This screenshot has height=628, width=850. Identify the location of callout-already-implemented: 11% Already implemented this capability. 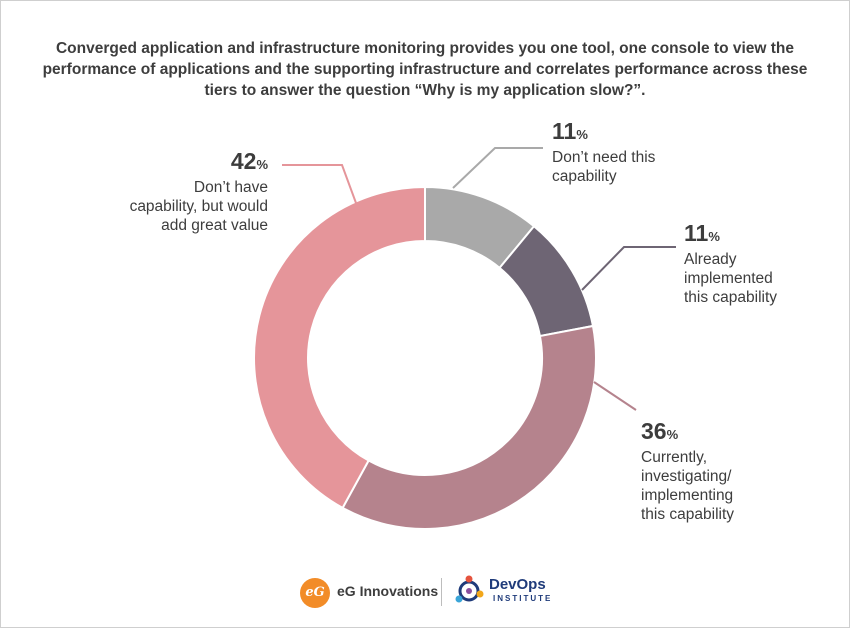
(730, 263).